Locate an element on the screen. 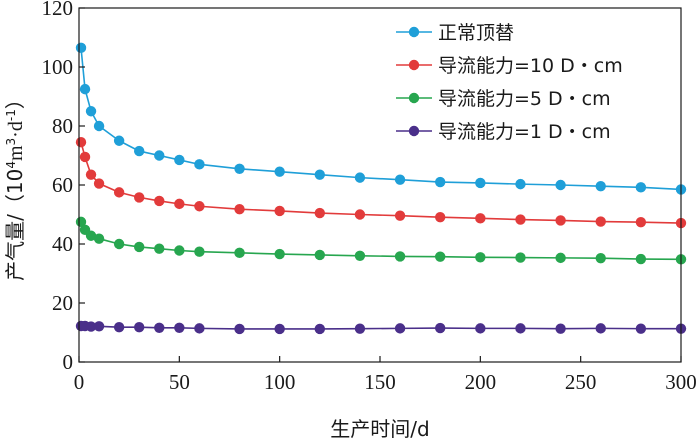 The height and width of the screenshot is (445, 700). x-axis: 0 50 100 150 200 250 300 is located at coordinates (385, 375).